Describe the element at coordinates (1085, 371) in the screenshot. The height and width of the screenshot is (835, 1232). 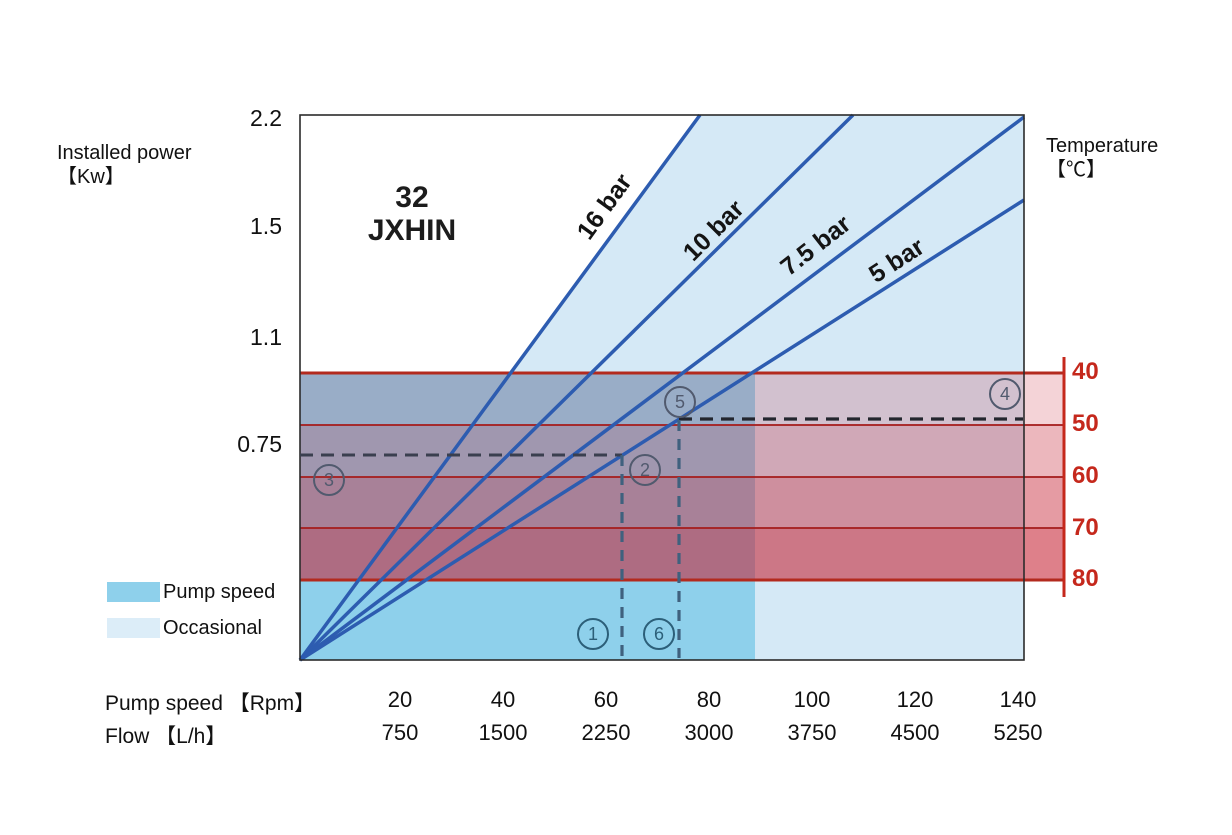
I see `temp-tick-40: 40` at that location.